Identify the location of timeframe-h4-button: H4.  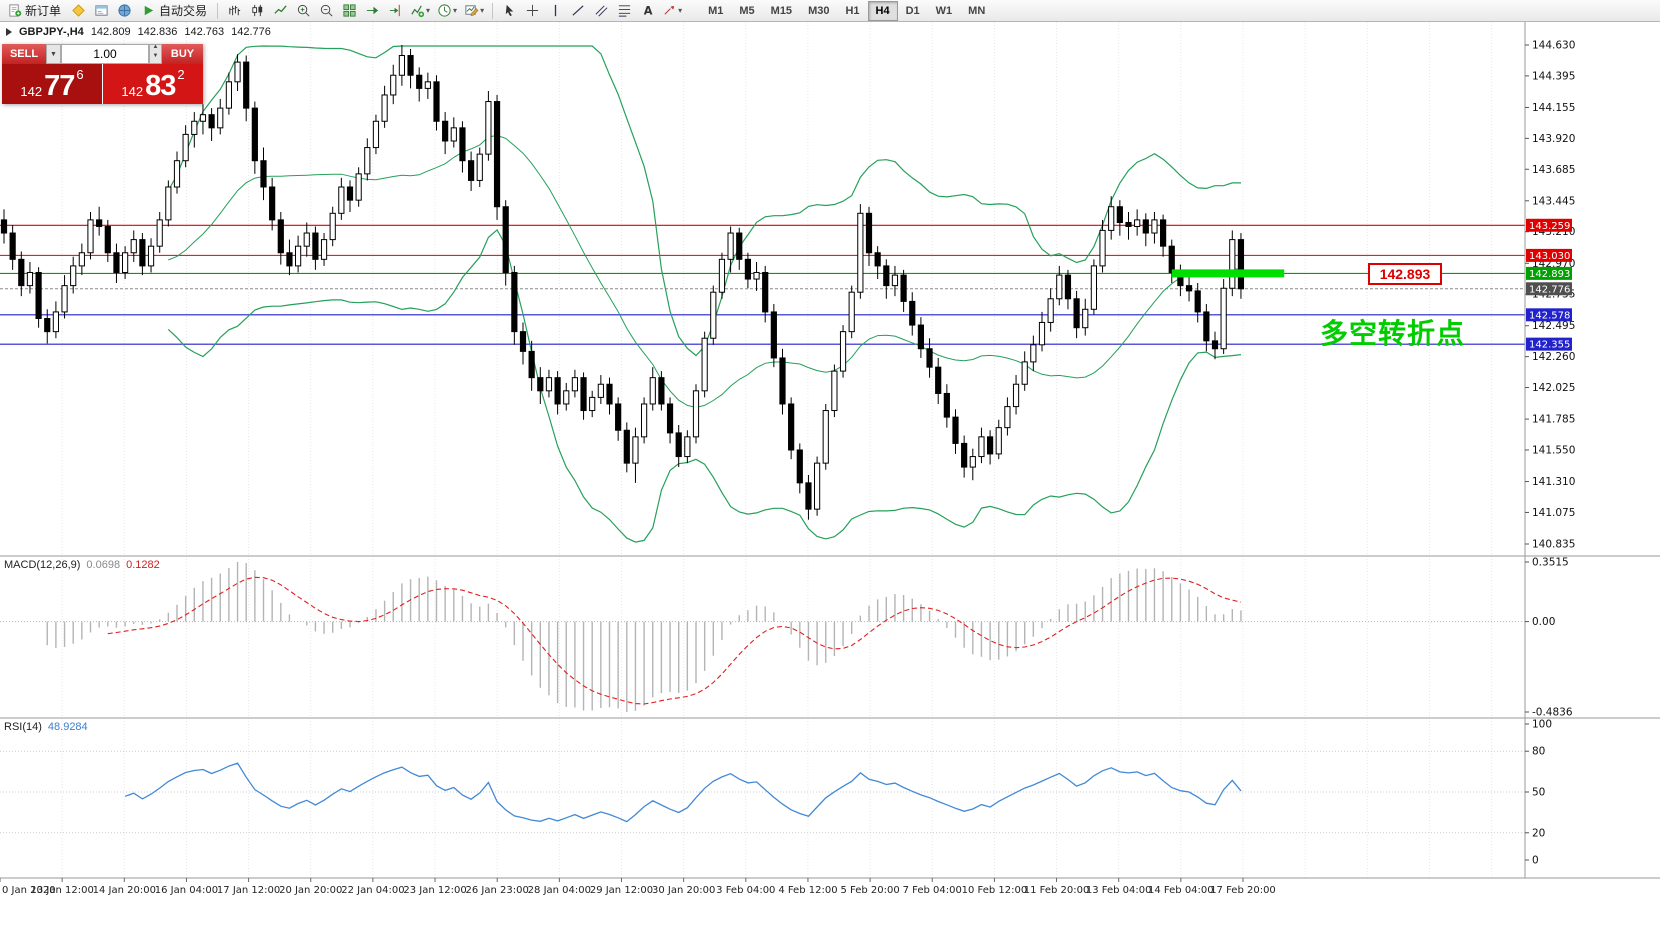
(882, 10).